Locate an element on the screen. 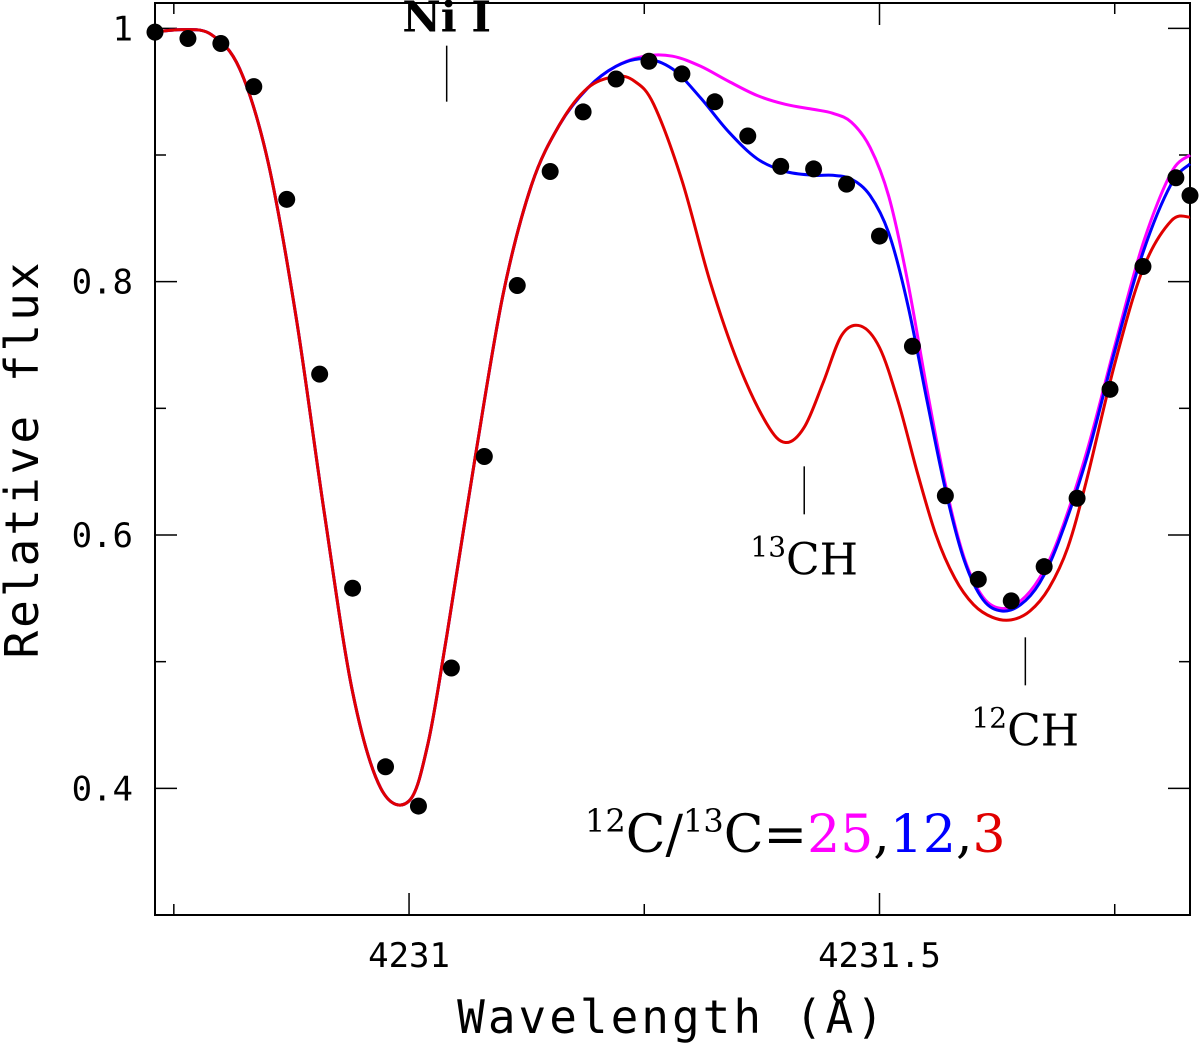 This screenshot has width=1200, height=1055. y-tick-label: 0.8 is located at coordinates (102, 283).